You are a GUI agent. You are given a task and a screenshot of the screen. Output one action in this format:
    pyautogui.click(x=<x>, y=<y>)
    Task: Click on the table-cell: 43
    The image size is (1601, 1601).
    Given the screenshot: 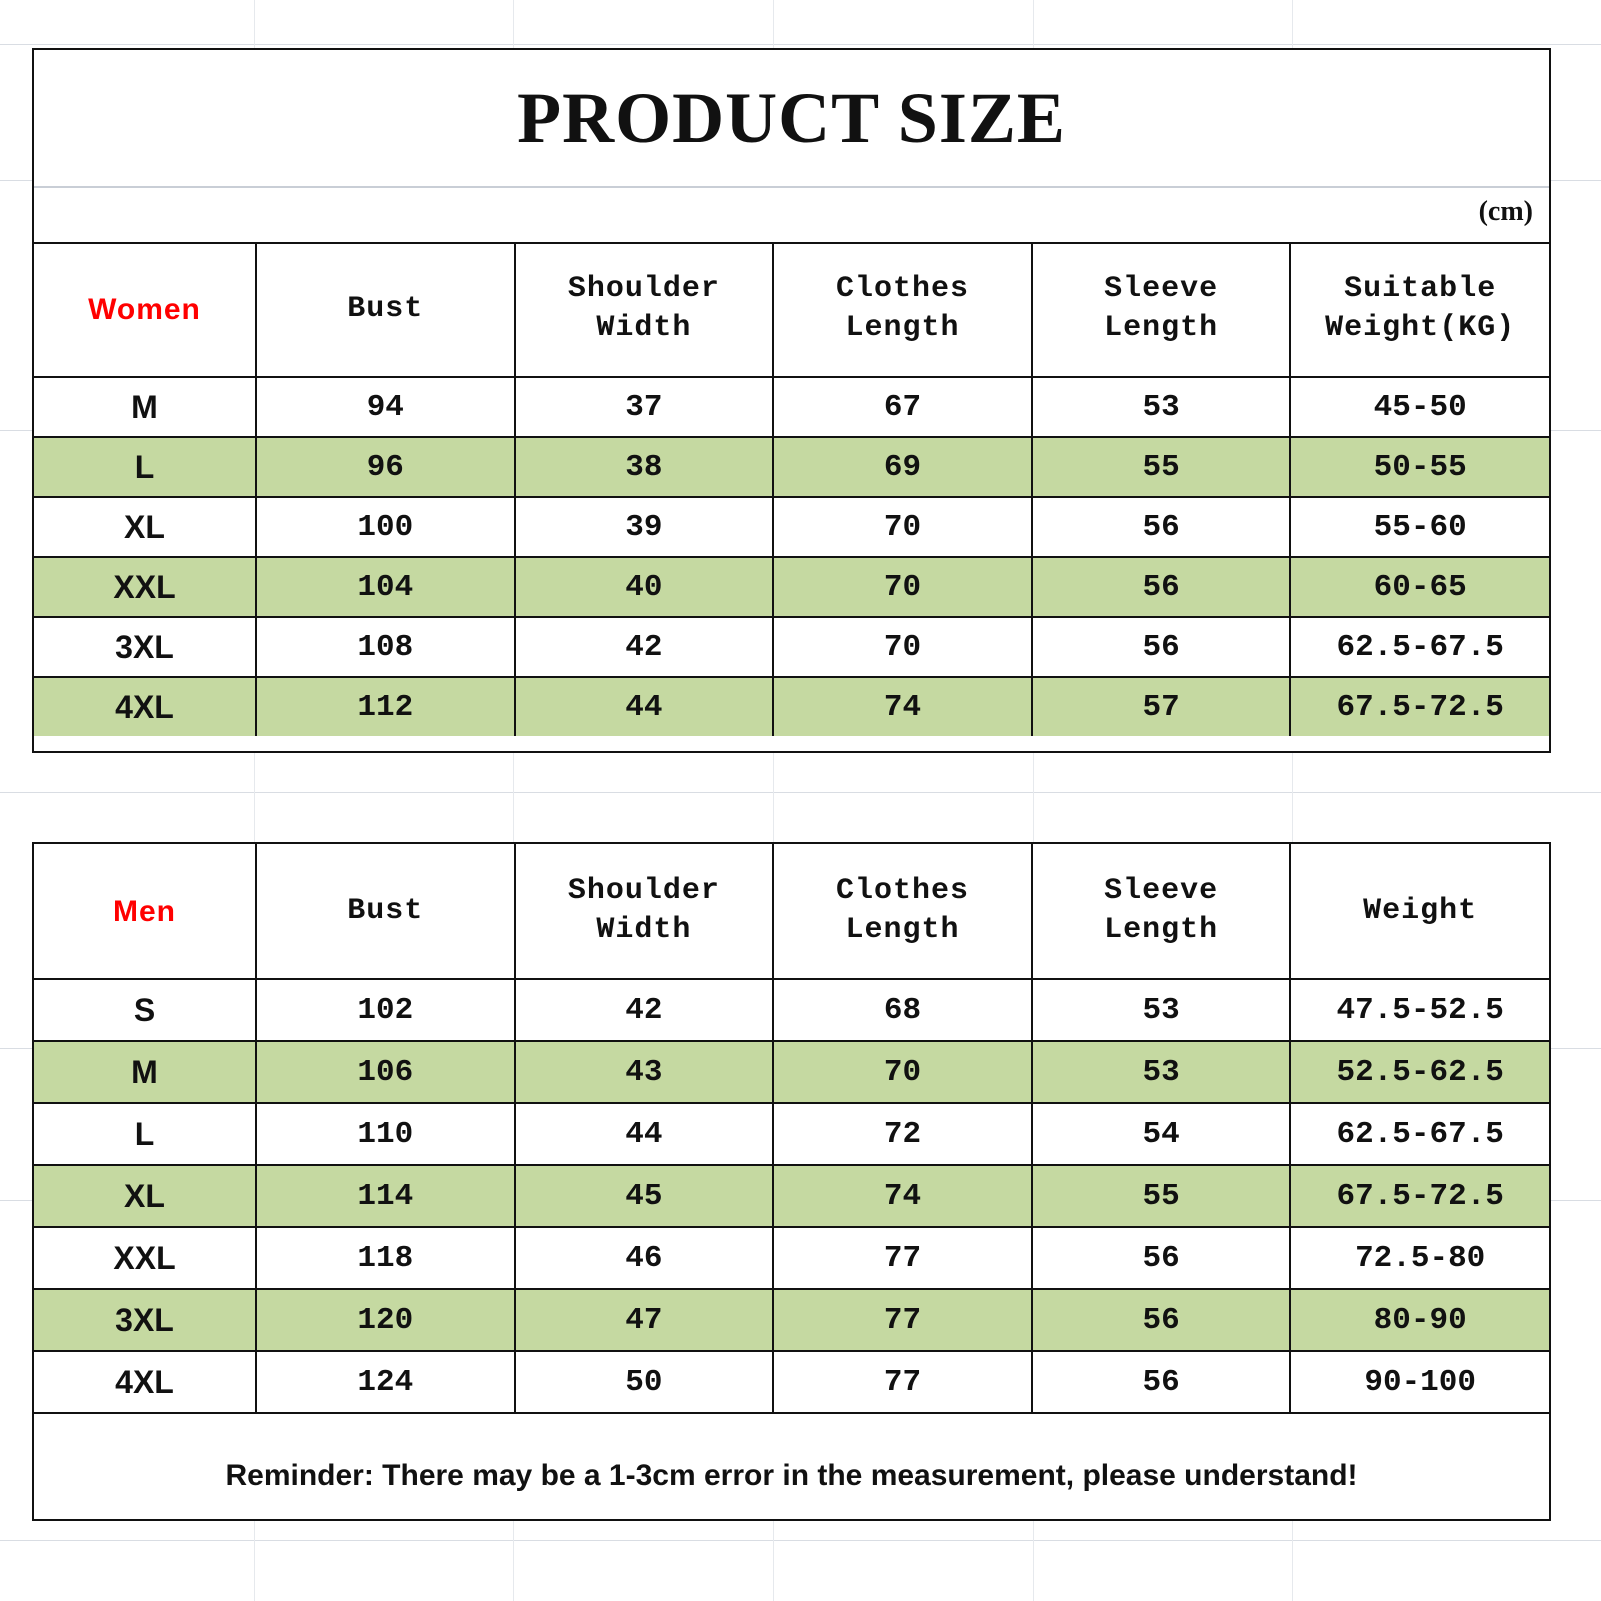 What is the action you would take?
    pyautogui.click(x=644, y=1072)
    